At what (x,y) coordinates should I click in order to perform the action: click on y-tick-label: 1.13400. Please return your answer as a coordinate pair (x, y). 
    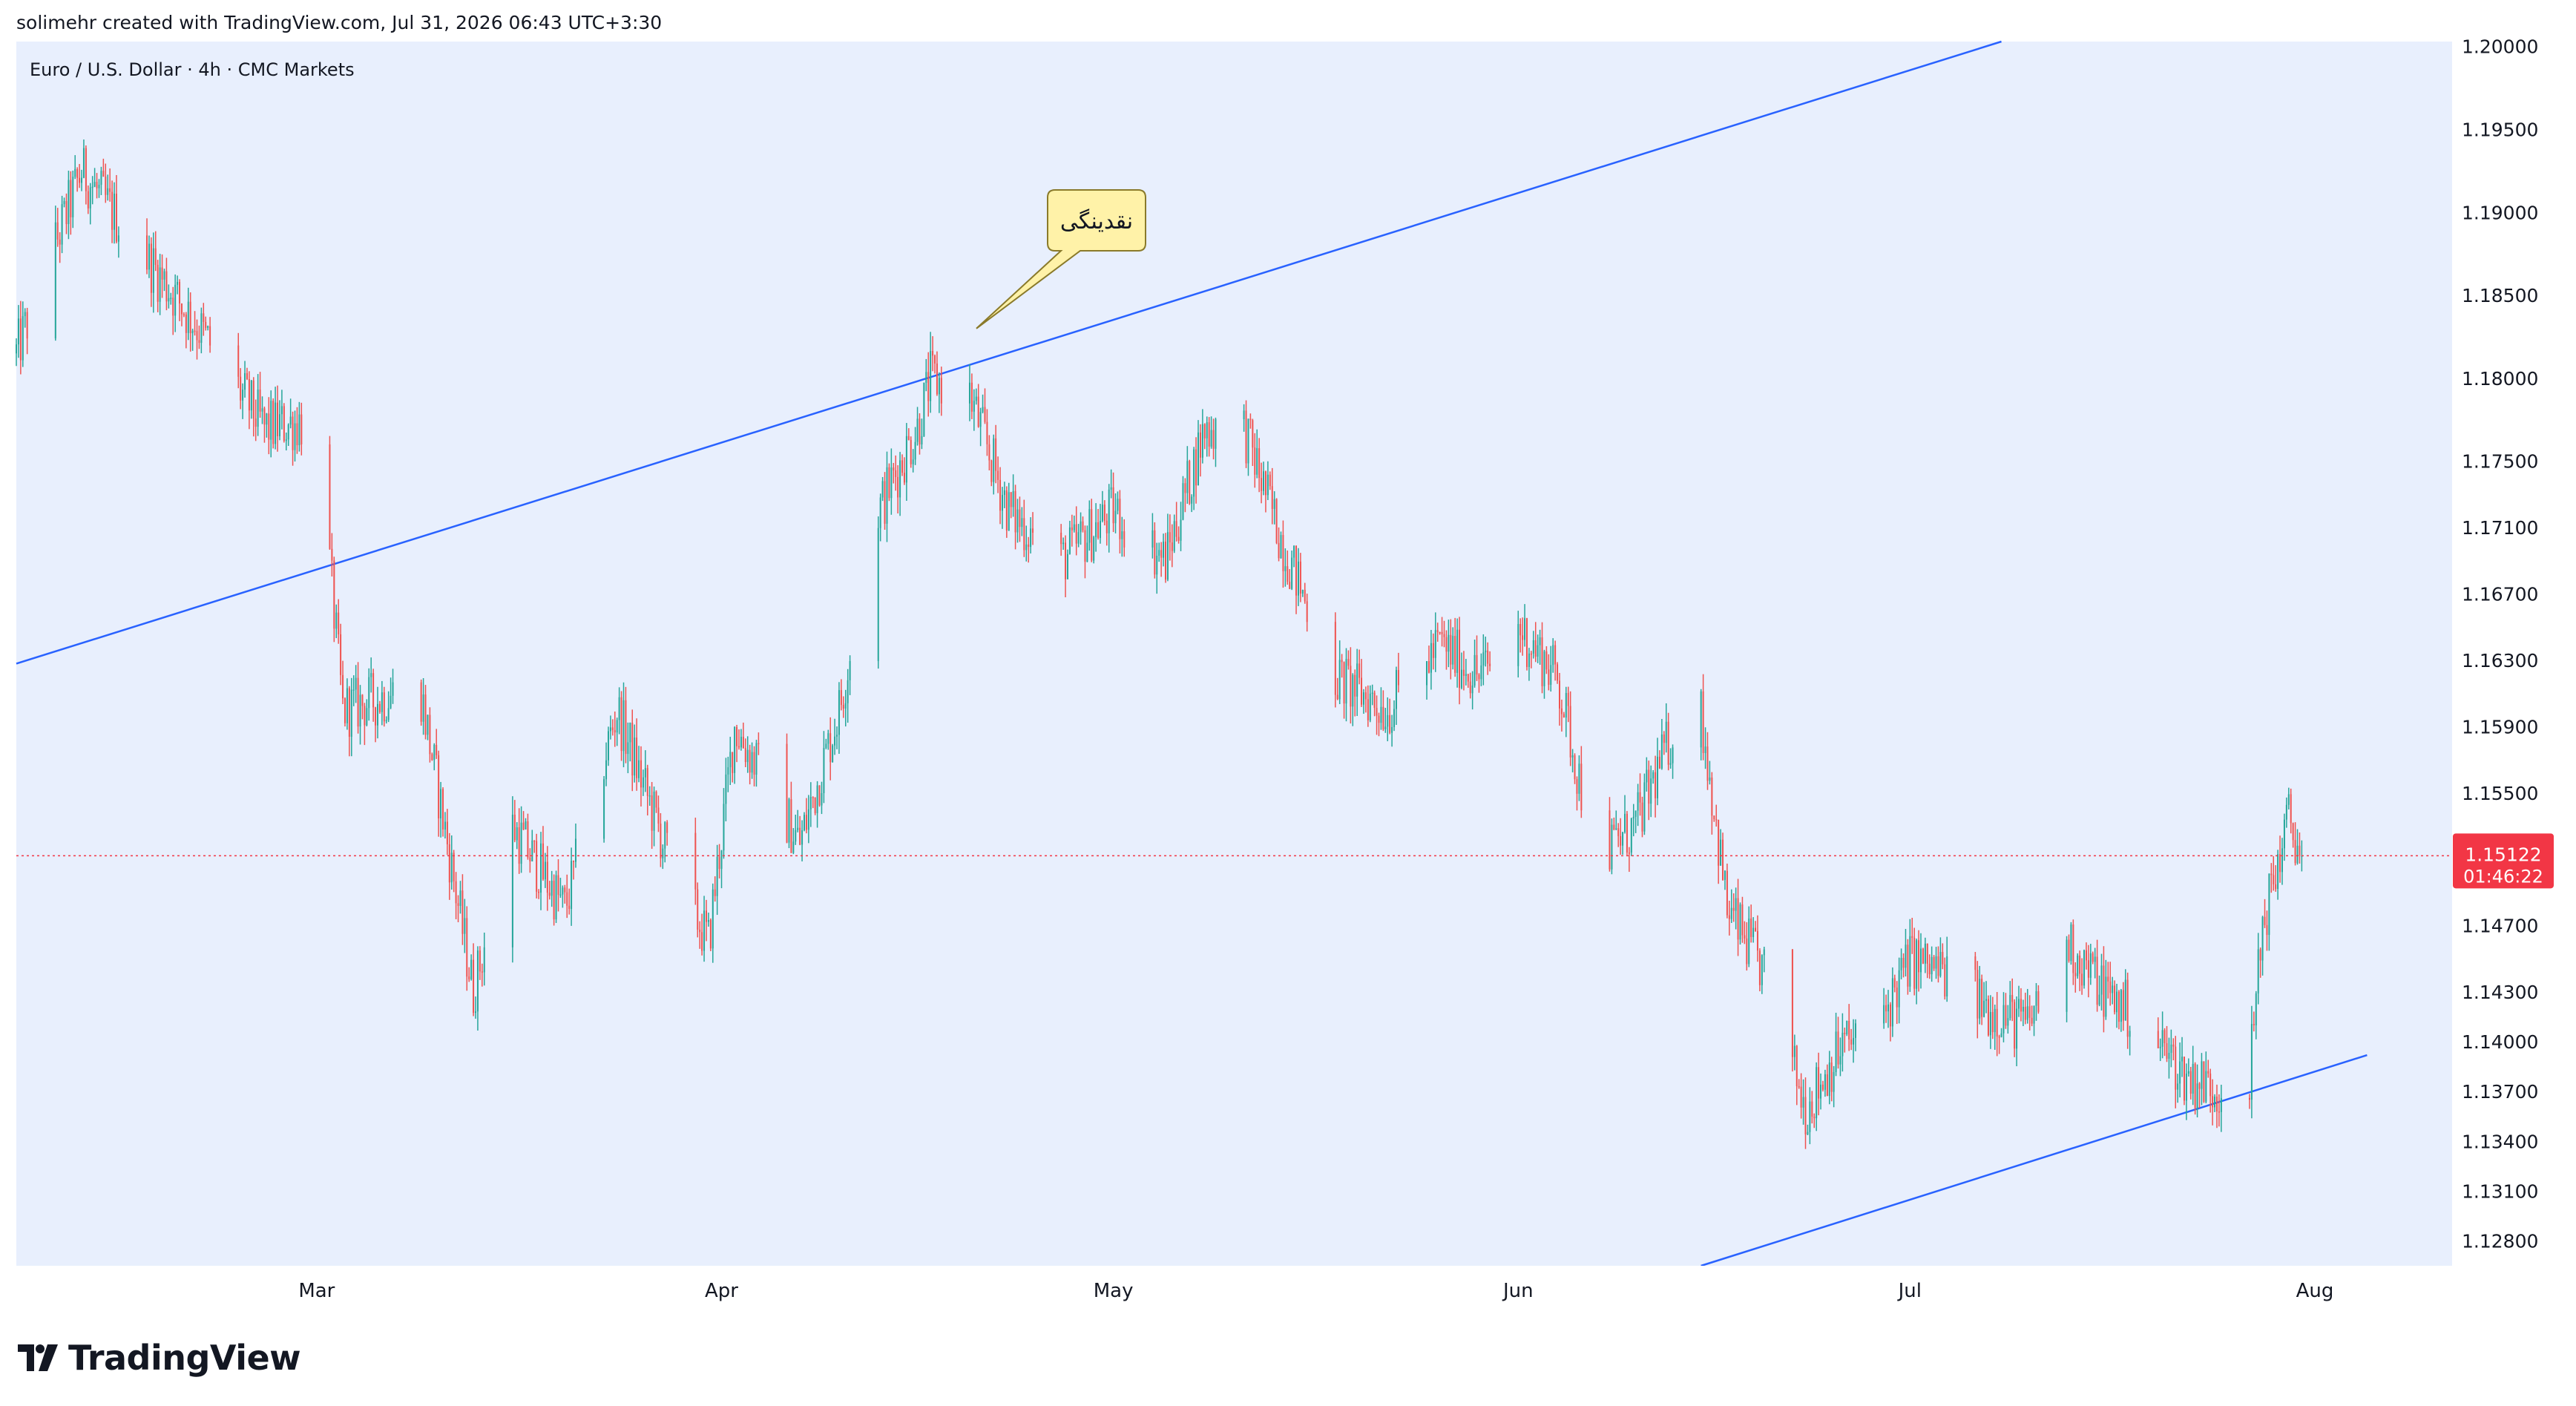
    Looking at the image, I should click on (2500, 1141).